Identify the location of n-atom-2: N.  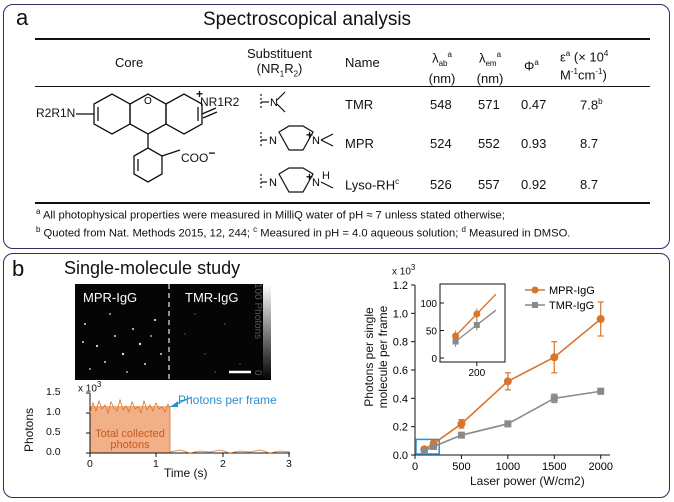
(273, 141).